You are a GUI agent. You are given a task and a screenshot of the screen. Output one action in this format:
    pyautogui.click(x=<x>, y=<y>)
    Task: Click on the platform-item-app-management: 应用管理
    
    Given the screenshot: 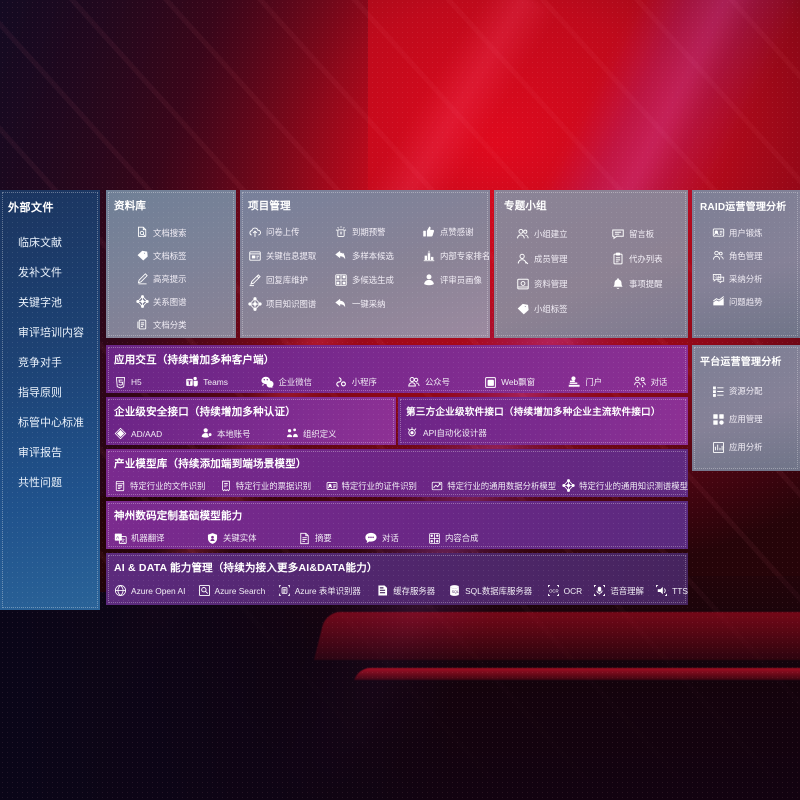 What is the action you would take?
    pyautogui.click(x=754, y=419)
    